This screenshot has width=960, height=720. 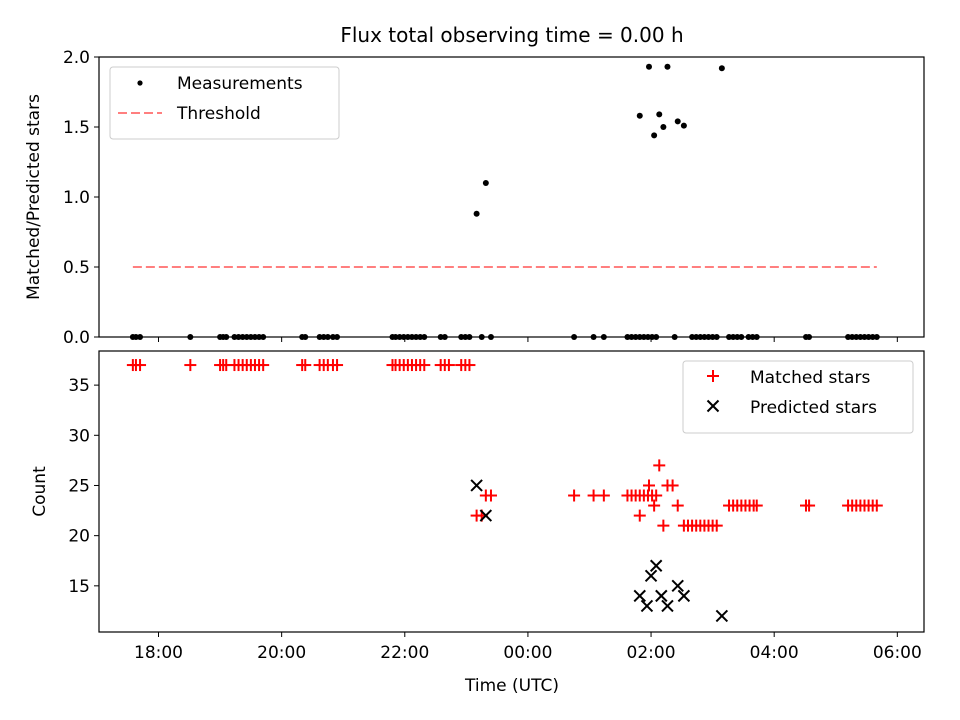 What do you see at coordinates (79, 486) in the screenshot?
I see `y-tick-label: 25` at bounding box center [79, 486].